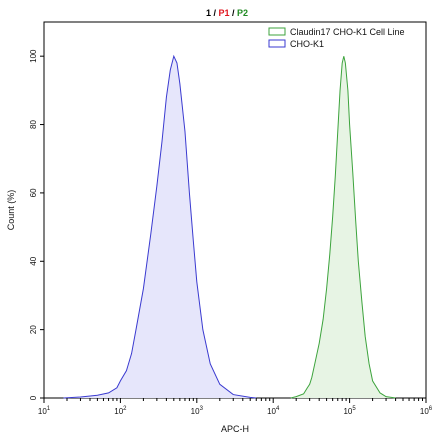 The height and width of the screenshot is (440, 440). I want to click on x-tick-label: 10³, so click(197, 411).